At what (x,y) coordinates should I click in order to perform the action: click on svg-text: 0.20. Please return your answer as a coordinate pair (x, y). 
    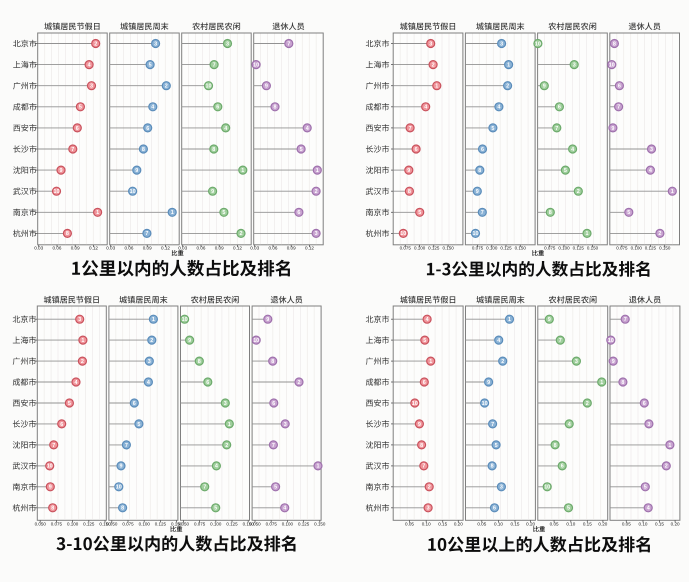
    Looking at the image, I should click on (675, 524).